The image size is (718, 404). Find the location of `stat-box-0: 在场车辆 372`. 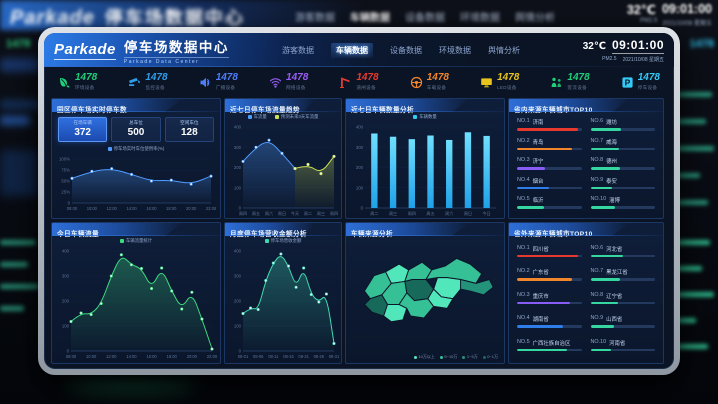

stat-box-0: 在场车辆 372 is located at coordinates (83, 129).